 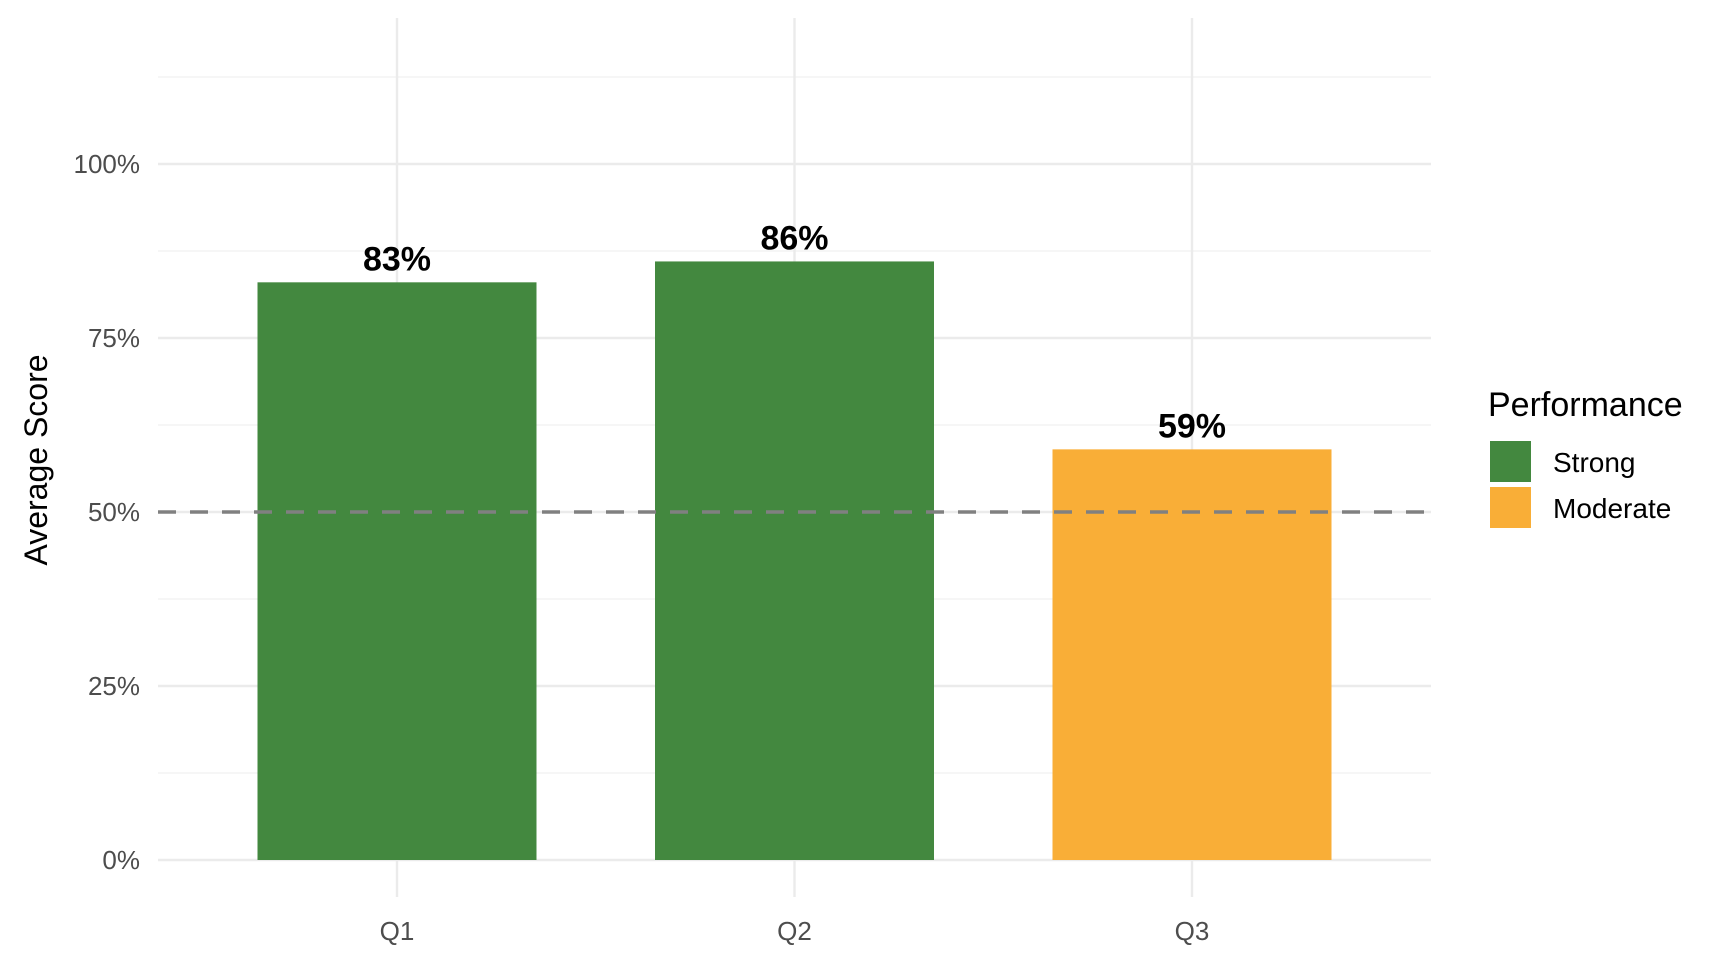 What do you see at coordinates (1594, 462) in the screenshot?
I see `legend-label: Strong` at bounding box center [1594, 462].